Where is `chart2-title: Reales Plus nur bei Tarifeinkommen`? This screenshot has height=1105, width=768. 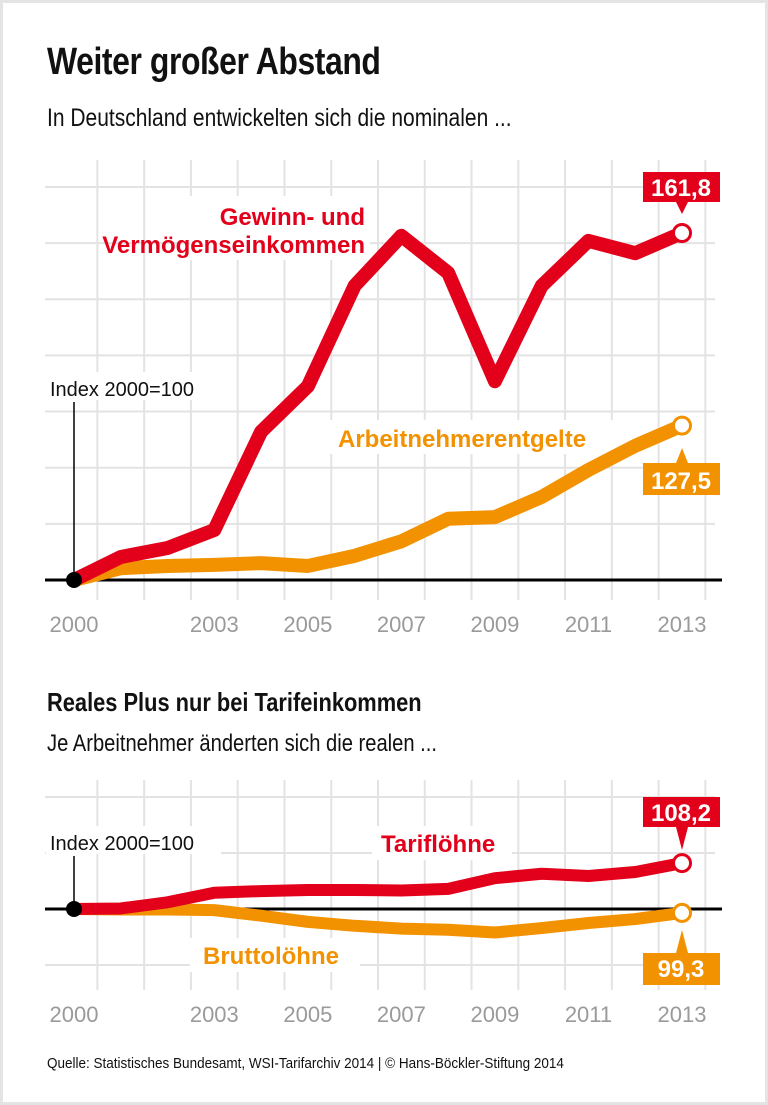 chart2-title: Reales Plus nur bei Tarifeinkommen is located at coordinates (234, 702).